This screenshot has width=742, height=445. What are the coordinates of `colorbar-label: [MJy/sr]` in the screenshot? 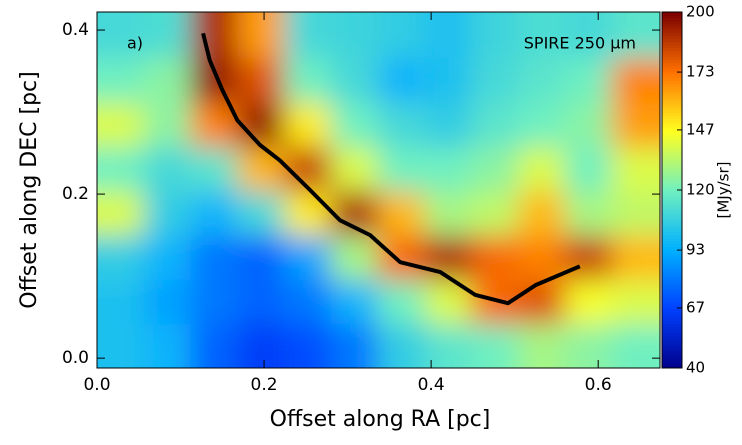 It's located at (724, 190).